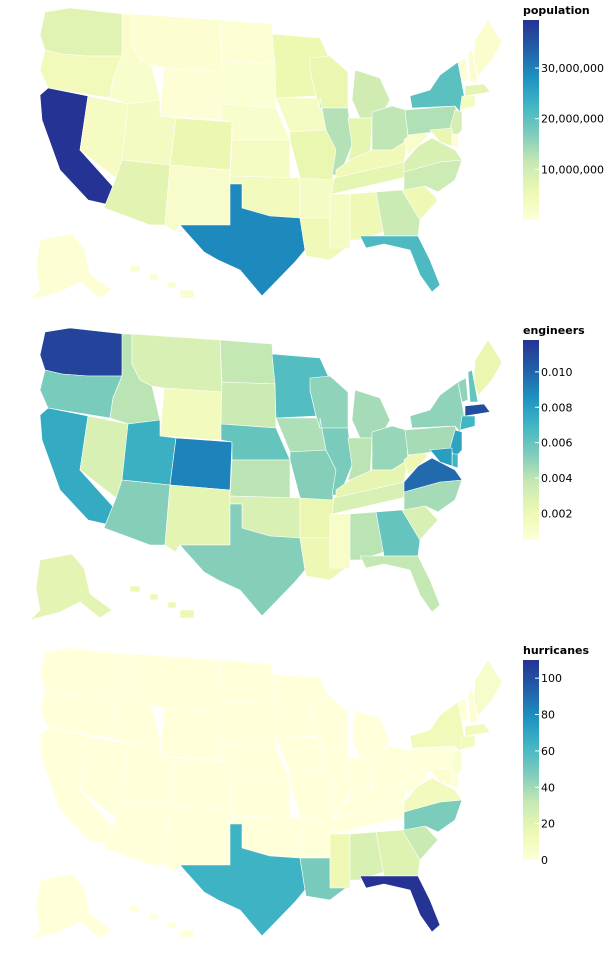  What do you see at coordinates (572, 68) in the screenshot?
I see `legend-tick-label: 30,000,000` at bounding box center [572, 68].